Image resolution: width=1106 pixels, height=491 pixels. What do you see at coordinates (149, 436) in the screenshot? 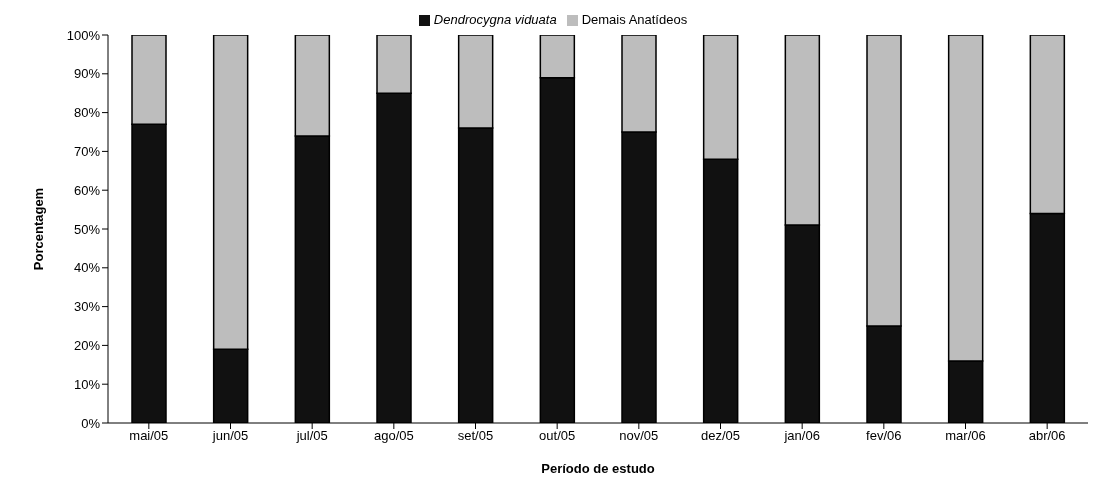
I see `x-tick-label: mai/05` at bounding box center [149, 436].